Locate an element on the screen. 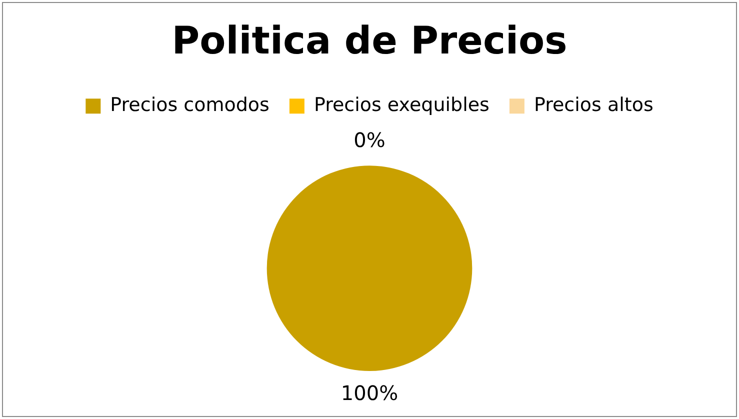 This screenshot has width=739, height=419. legend-label: Precios exequibles is located at coordinates (402, 105).